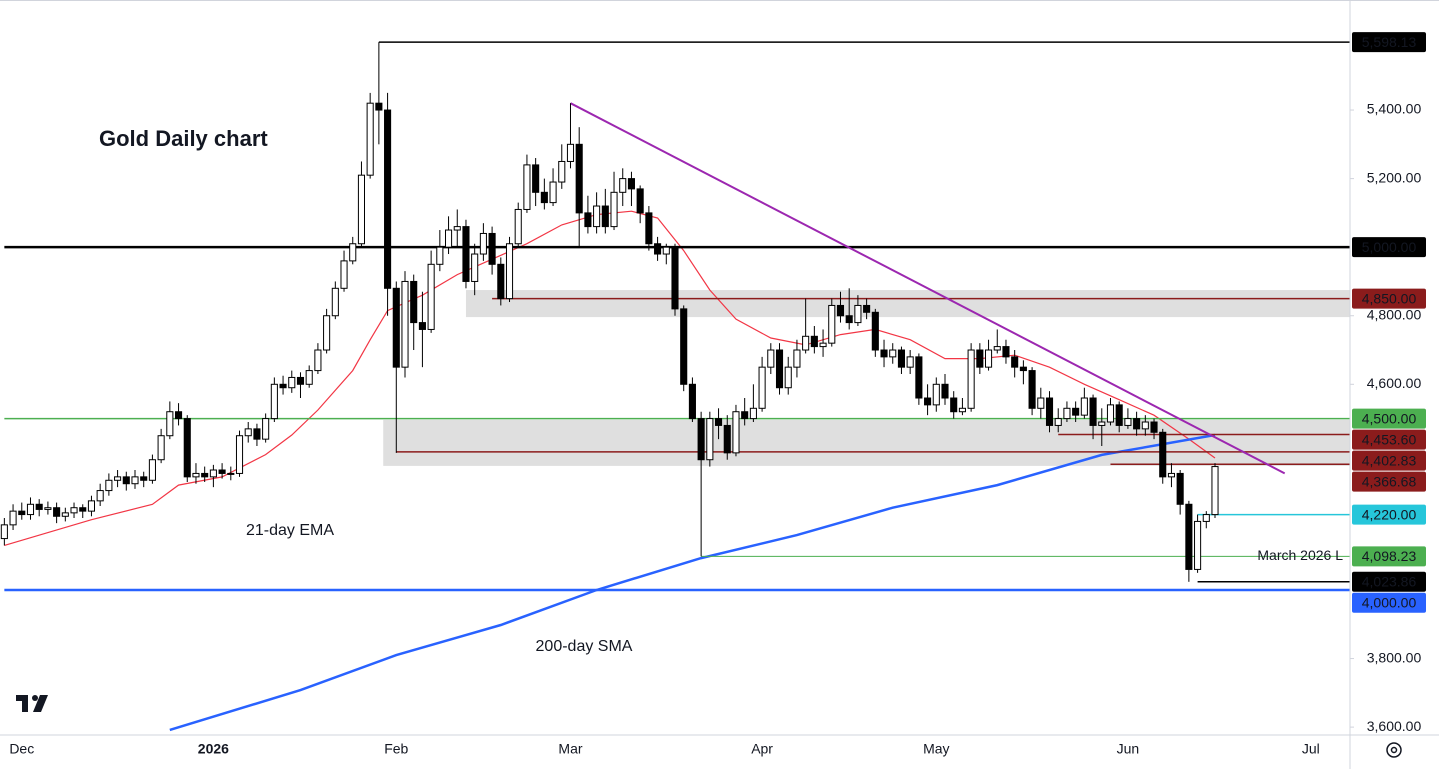 This screenshot has height=769, width=1439. I want to click on settings-button, so click(1394, 750).